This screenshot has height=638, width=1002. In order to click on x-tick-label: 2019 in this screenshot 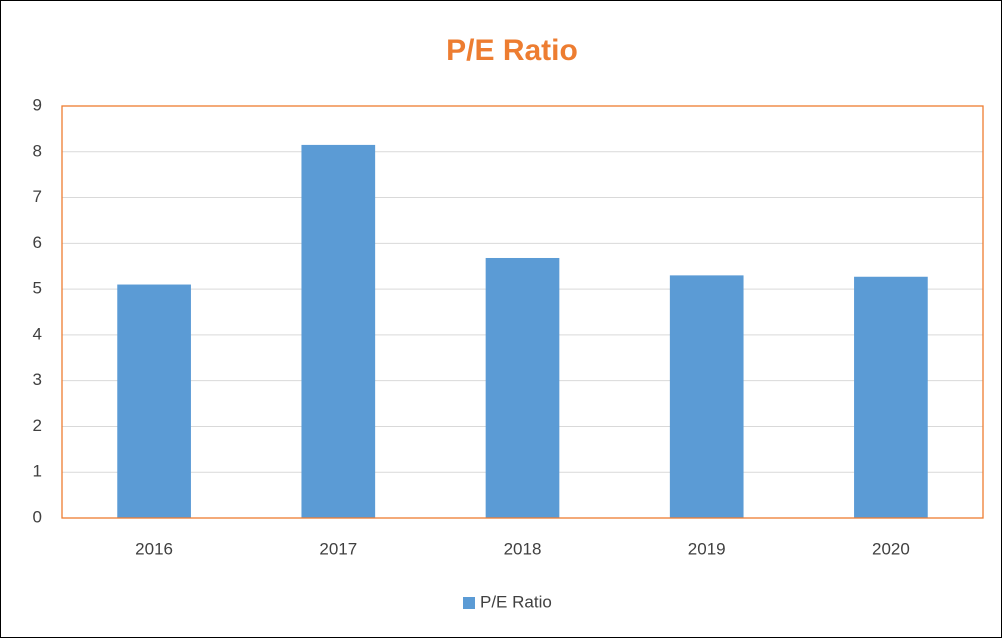, I will do `click(707, 548)`.